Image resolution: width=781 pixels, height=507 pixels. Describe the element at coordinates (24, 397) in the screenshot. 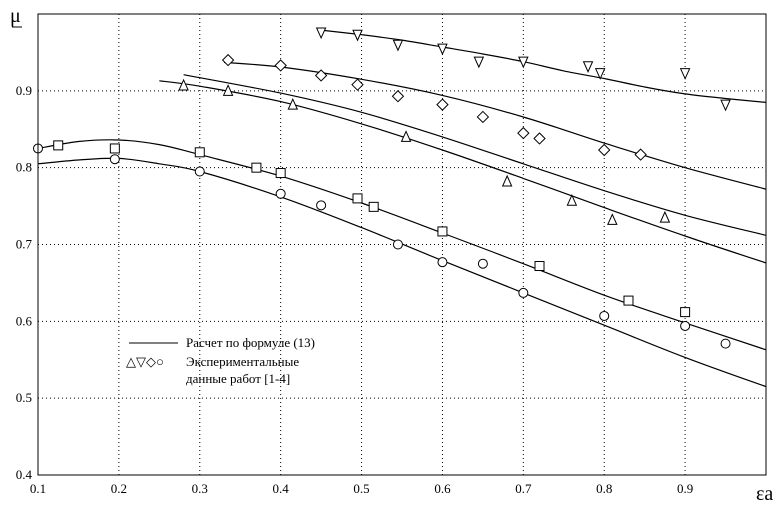

I see `y-tick-label: 0.5` at that location.